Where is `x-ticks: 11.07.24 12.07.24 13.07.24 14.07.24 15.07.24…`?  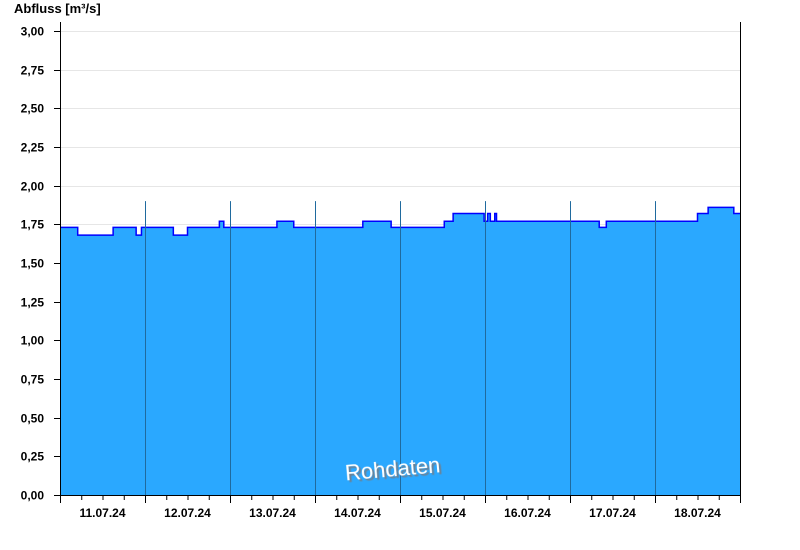
x-ticks: 11.07.24 12.07.24 13.07.24 14.07.24 15.07.24… is located at coordinates (400, 507).